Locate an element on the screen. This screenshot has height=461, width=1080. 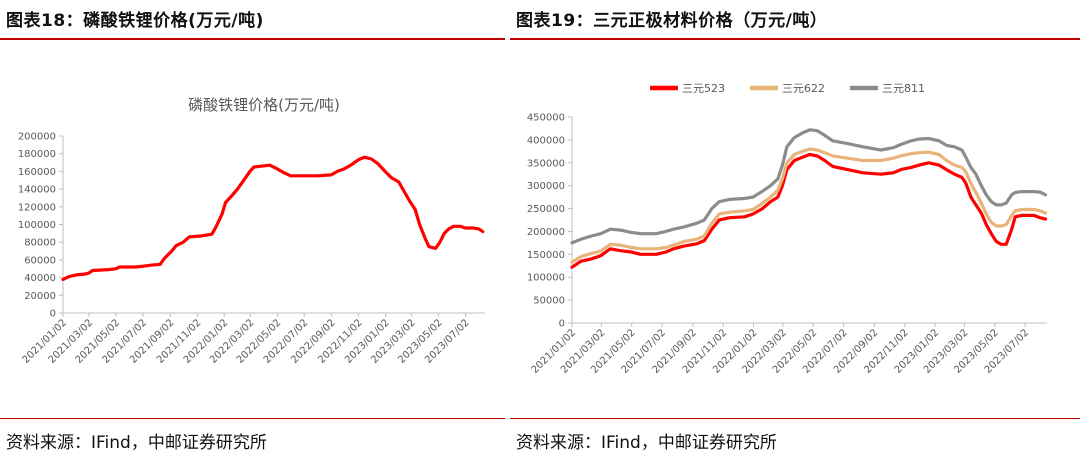
series-line-三元811 is located at coordinates (809, 186).